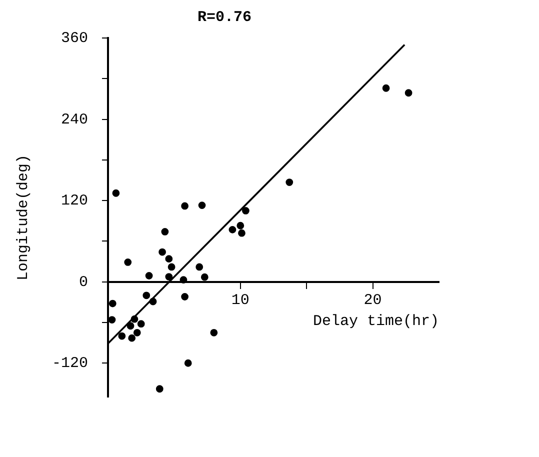 The height and width of the screenshot is (457, 539). What do you see at coordinates (240, 300) in the screenshot?
I see `x-tick-label: 10` at bounding box center [240, 300].